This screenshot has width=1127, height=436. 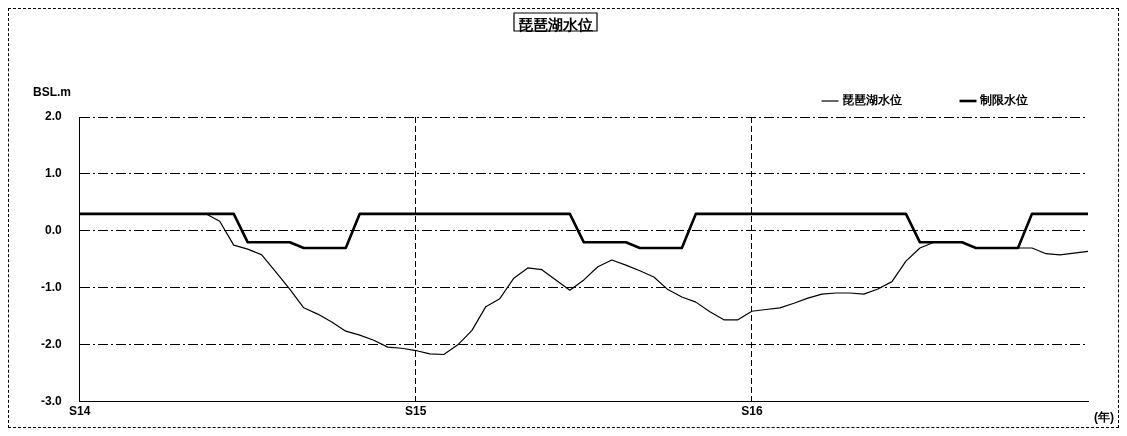 What do you see at coordinates (555, 25) in the screenshot?
I see `chart-title: 琵琶湖水位` at bounding box center [555, 25].